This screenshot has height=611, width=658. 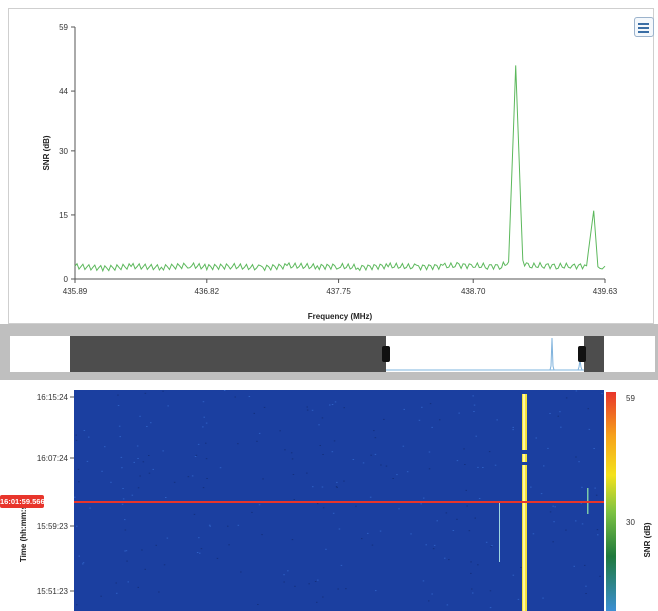 I want to click on time-marker-label: 16:01:59.566, so click(x=22, y=501).